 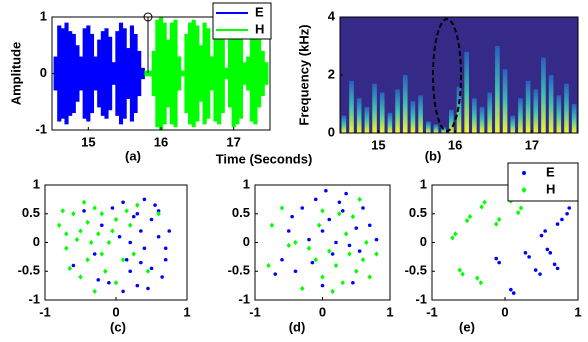 What do you see at coordinates (29, 270) in the screenshot?
I see `y-tick-label: -0.5` at bounding box center [29, 270].